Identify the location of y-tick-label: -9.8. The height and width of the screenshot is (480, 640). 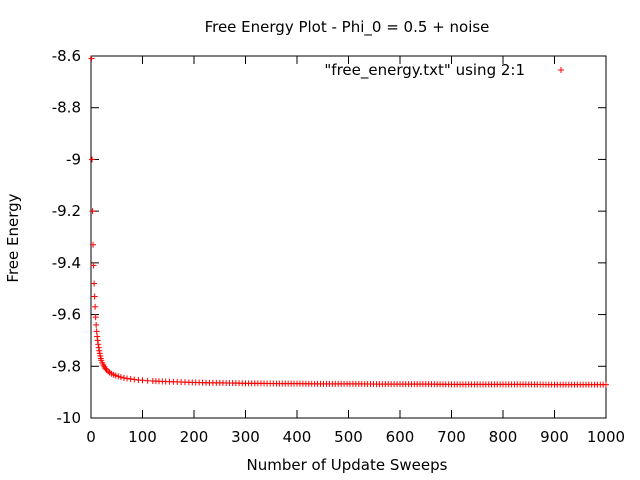
(66, 366).